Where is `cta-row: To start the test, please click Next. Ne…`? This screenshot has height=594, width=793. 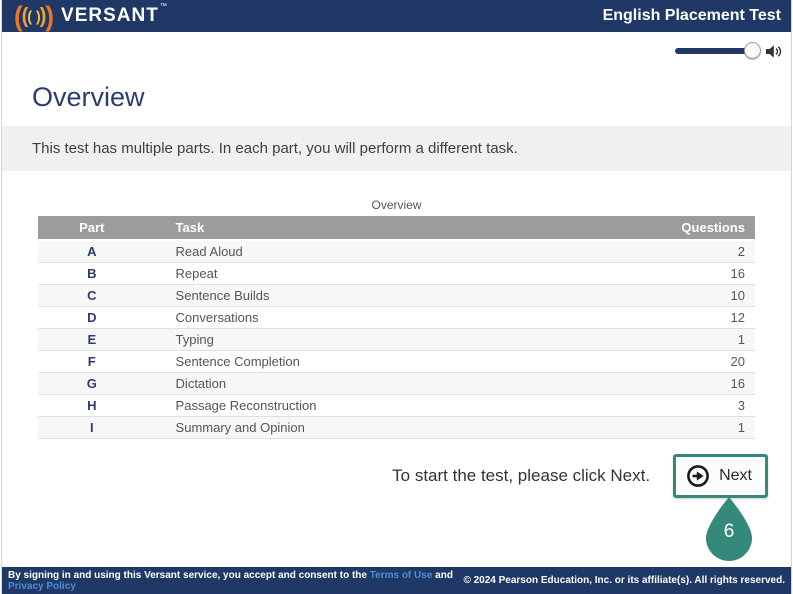 cta-row: To start the test, please click Next. Ne… is located at coordinates (396, 476).